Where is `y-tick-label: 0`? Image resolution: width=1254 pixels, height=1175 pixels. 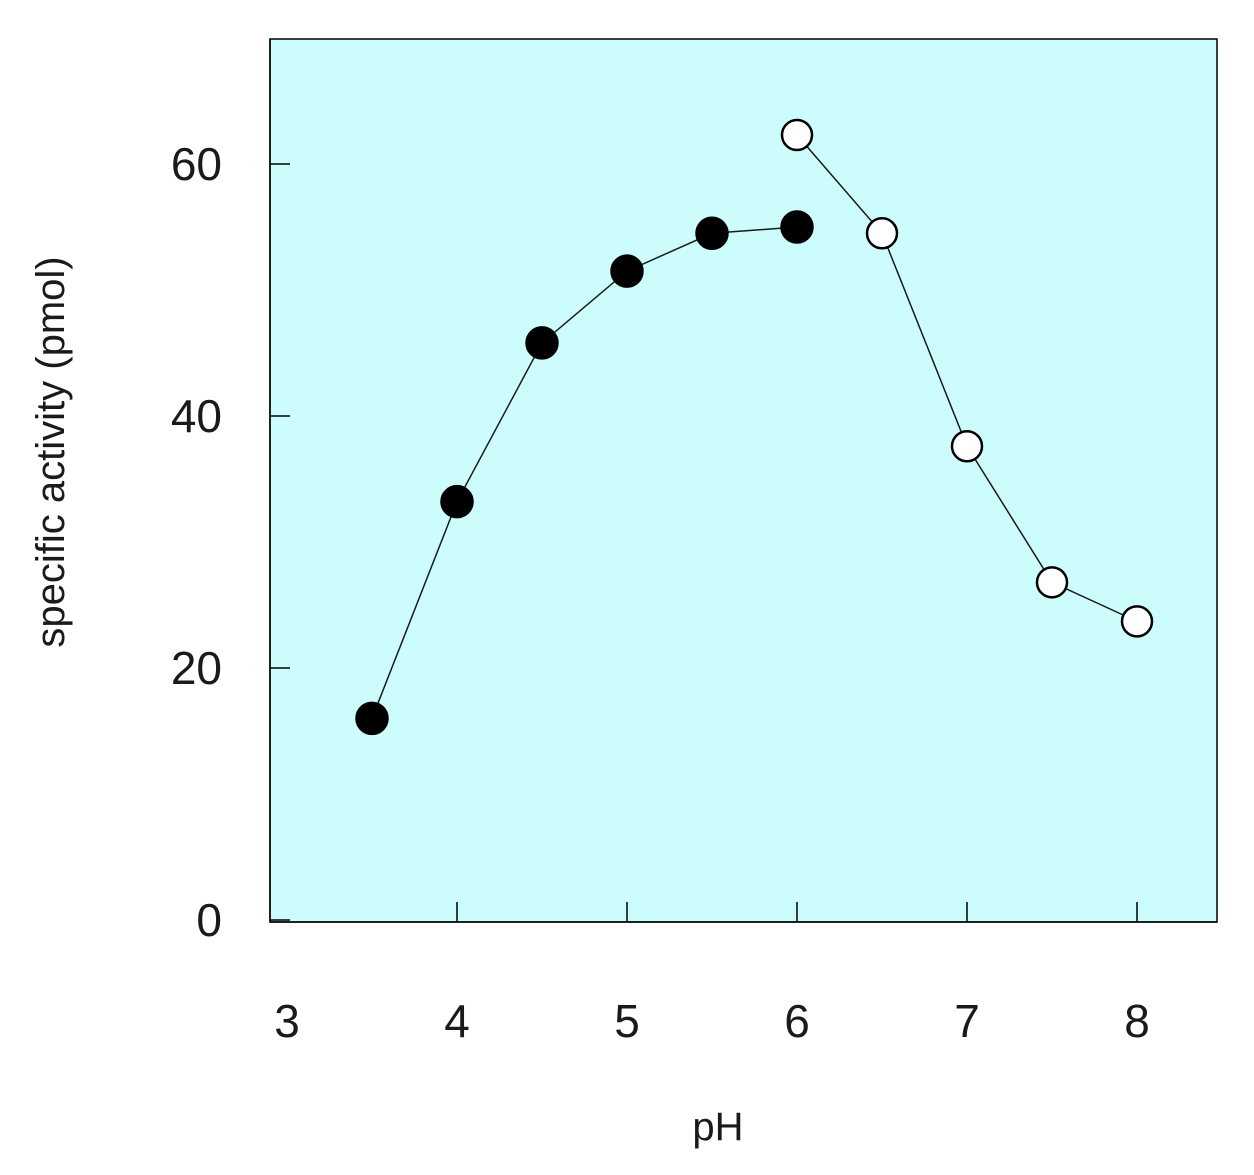 y-tick-label: 0 is located at coordinates (209, 920).